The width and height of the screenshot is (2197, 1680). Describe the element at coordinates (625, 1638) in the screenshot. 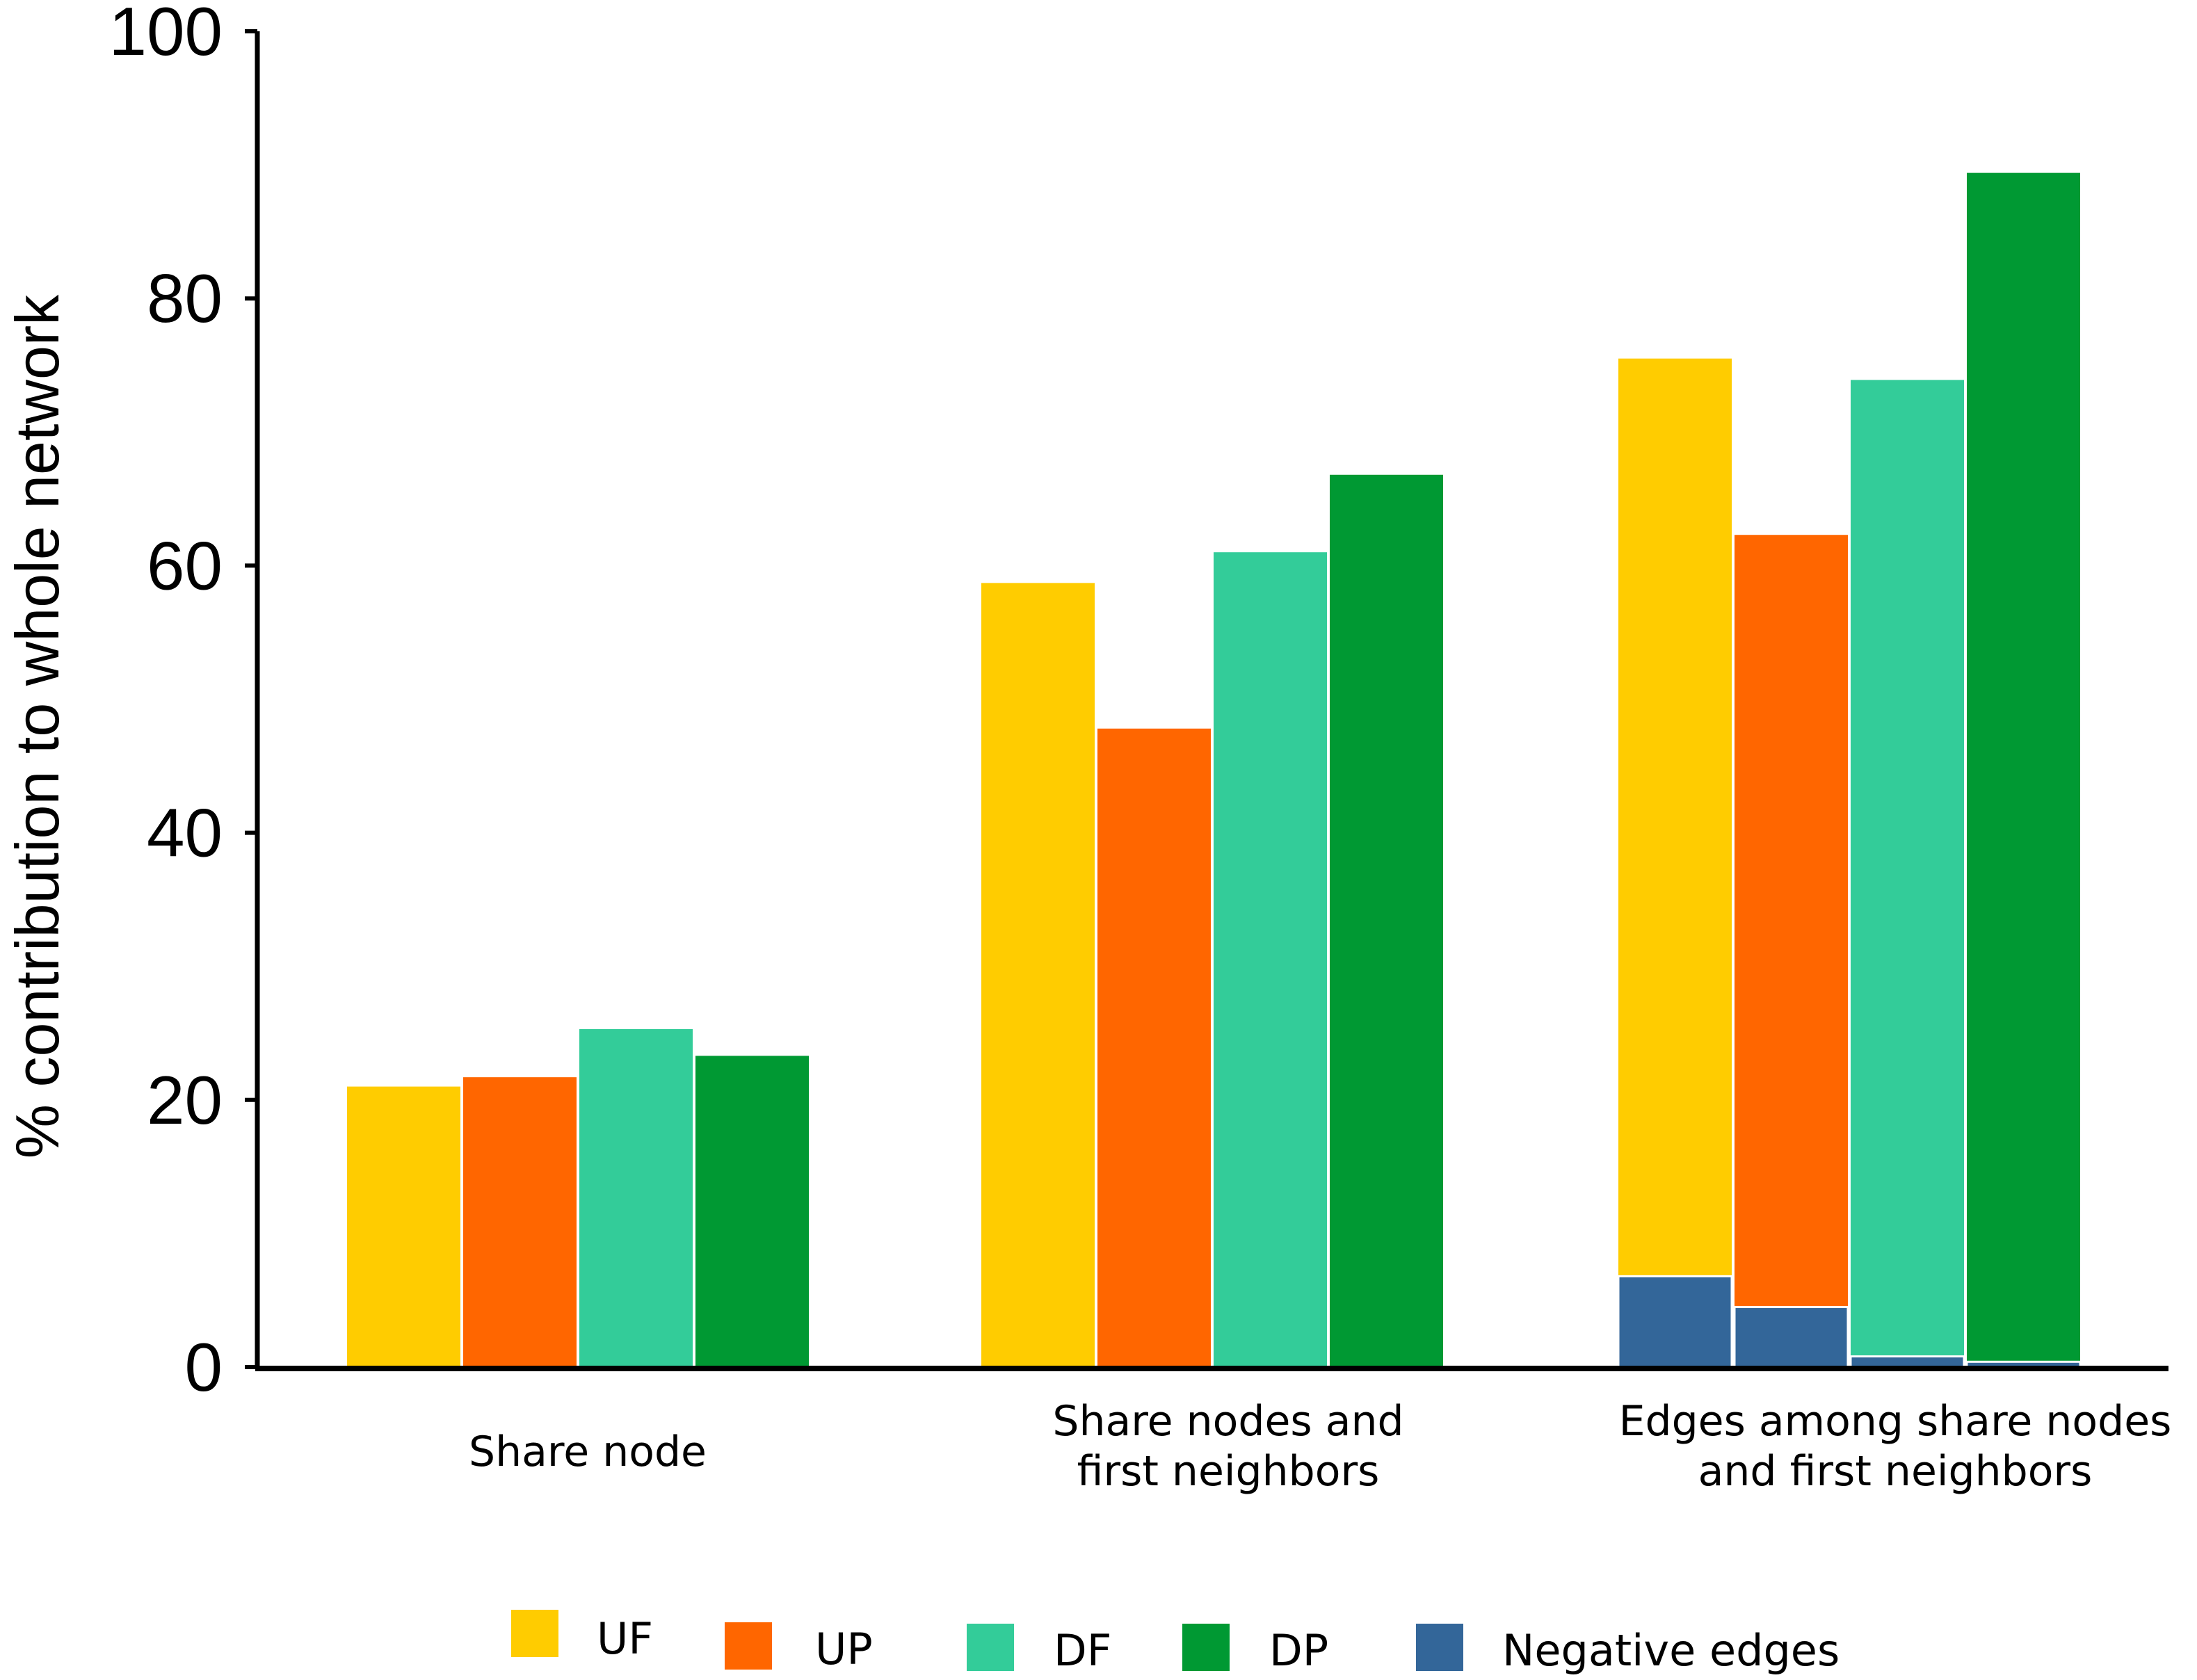

I see `legend-label-uf: UF` at that location.